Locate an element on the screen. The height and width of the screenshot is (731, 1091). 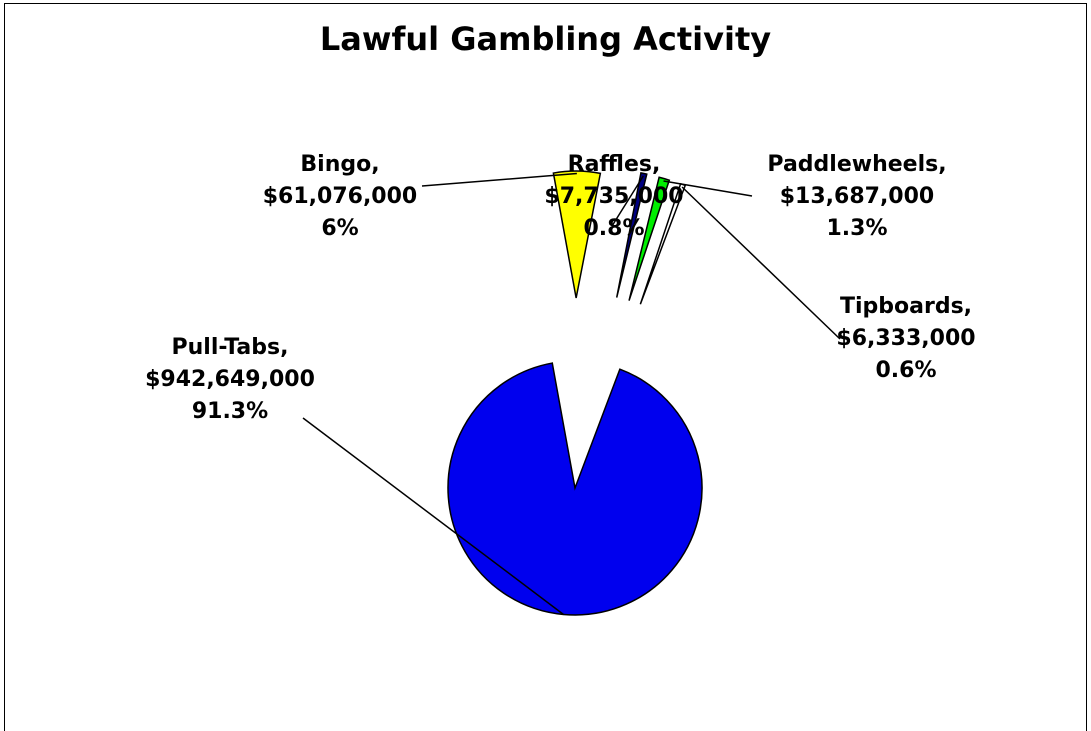
leader-line-raffles is located at coordinates (627, 201).